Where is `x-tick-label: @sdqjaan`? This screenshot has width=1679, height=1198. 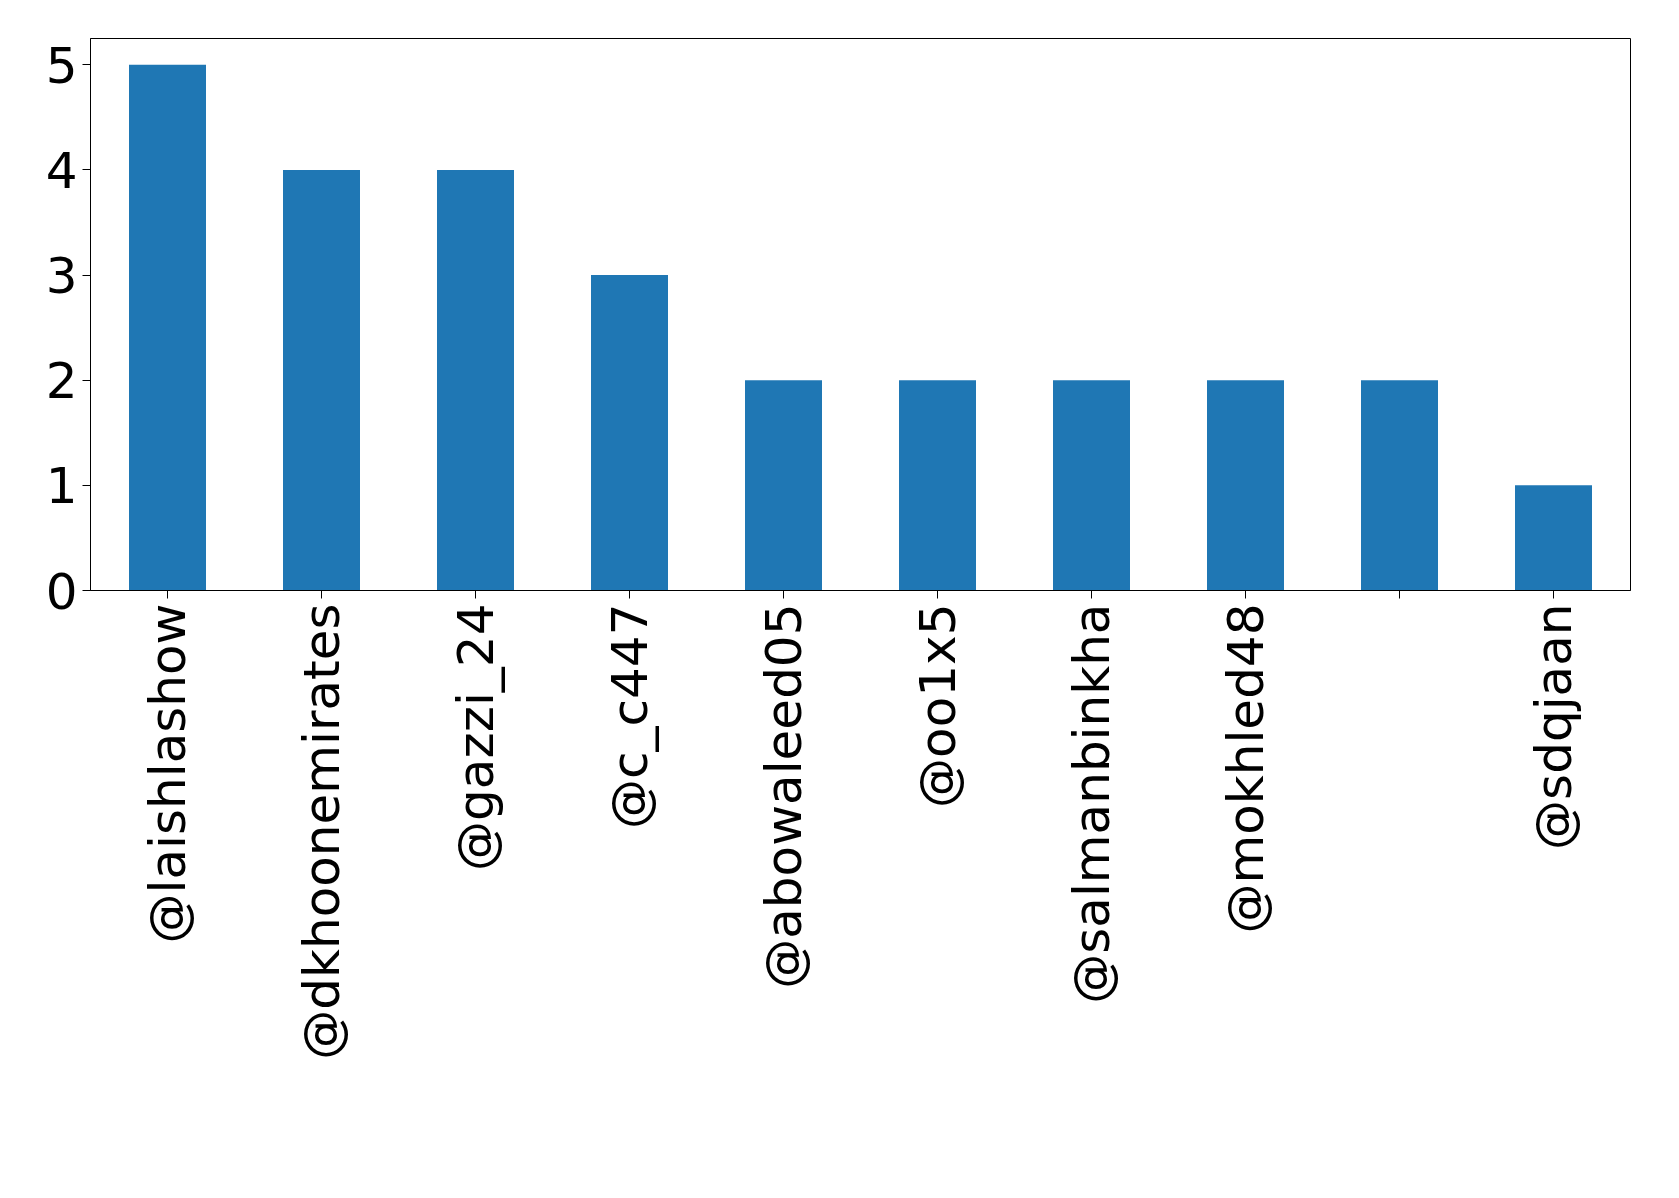 x-tick-label: @sdqjaan is located at coordinates (1553, 726).